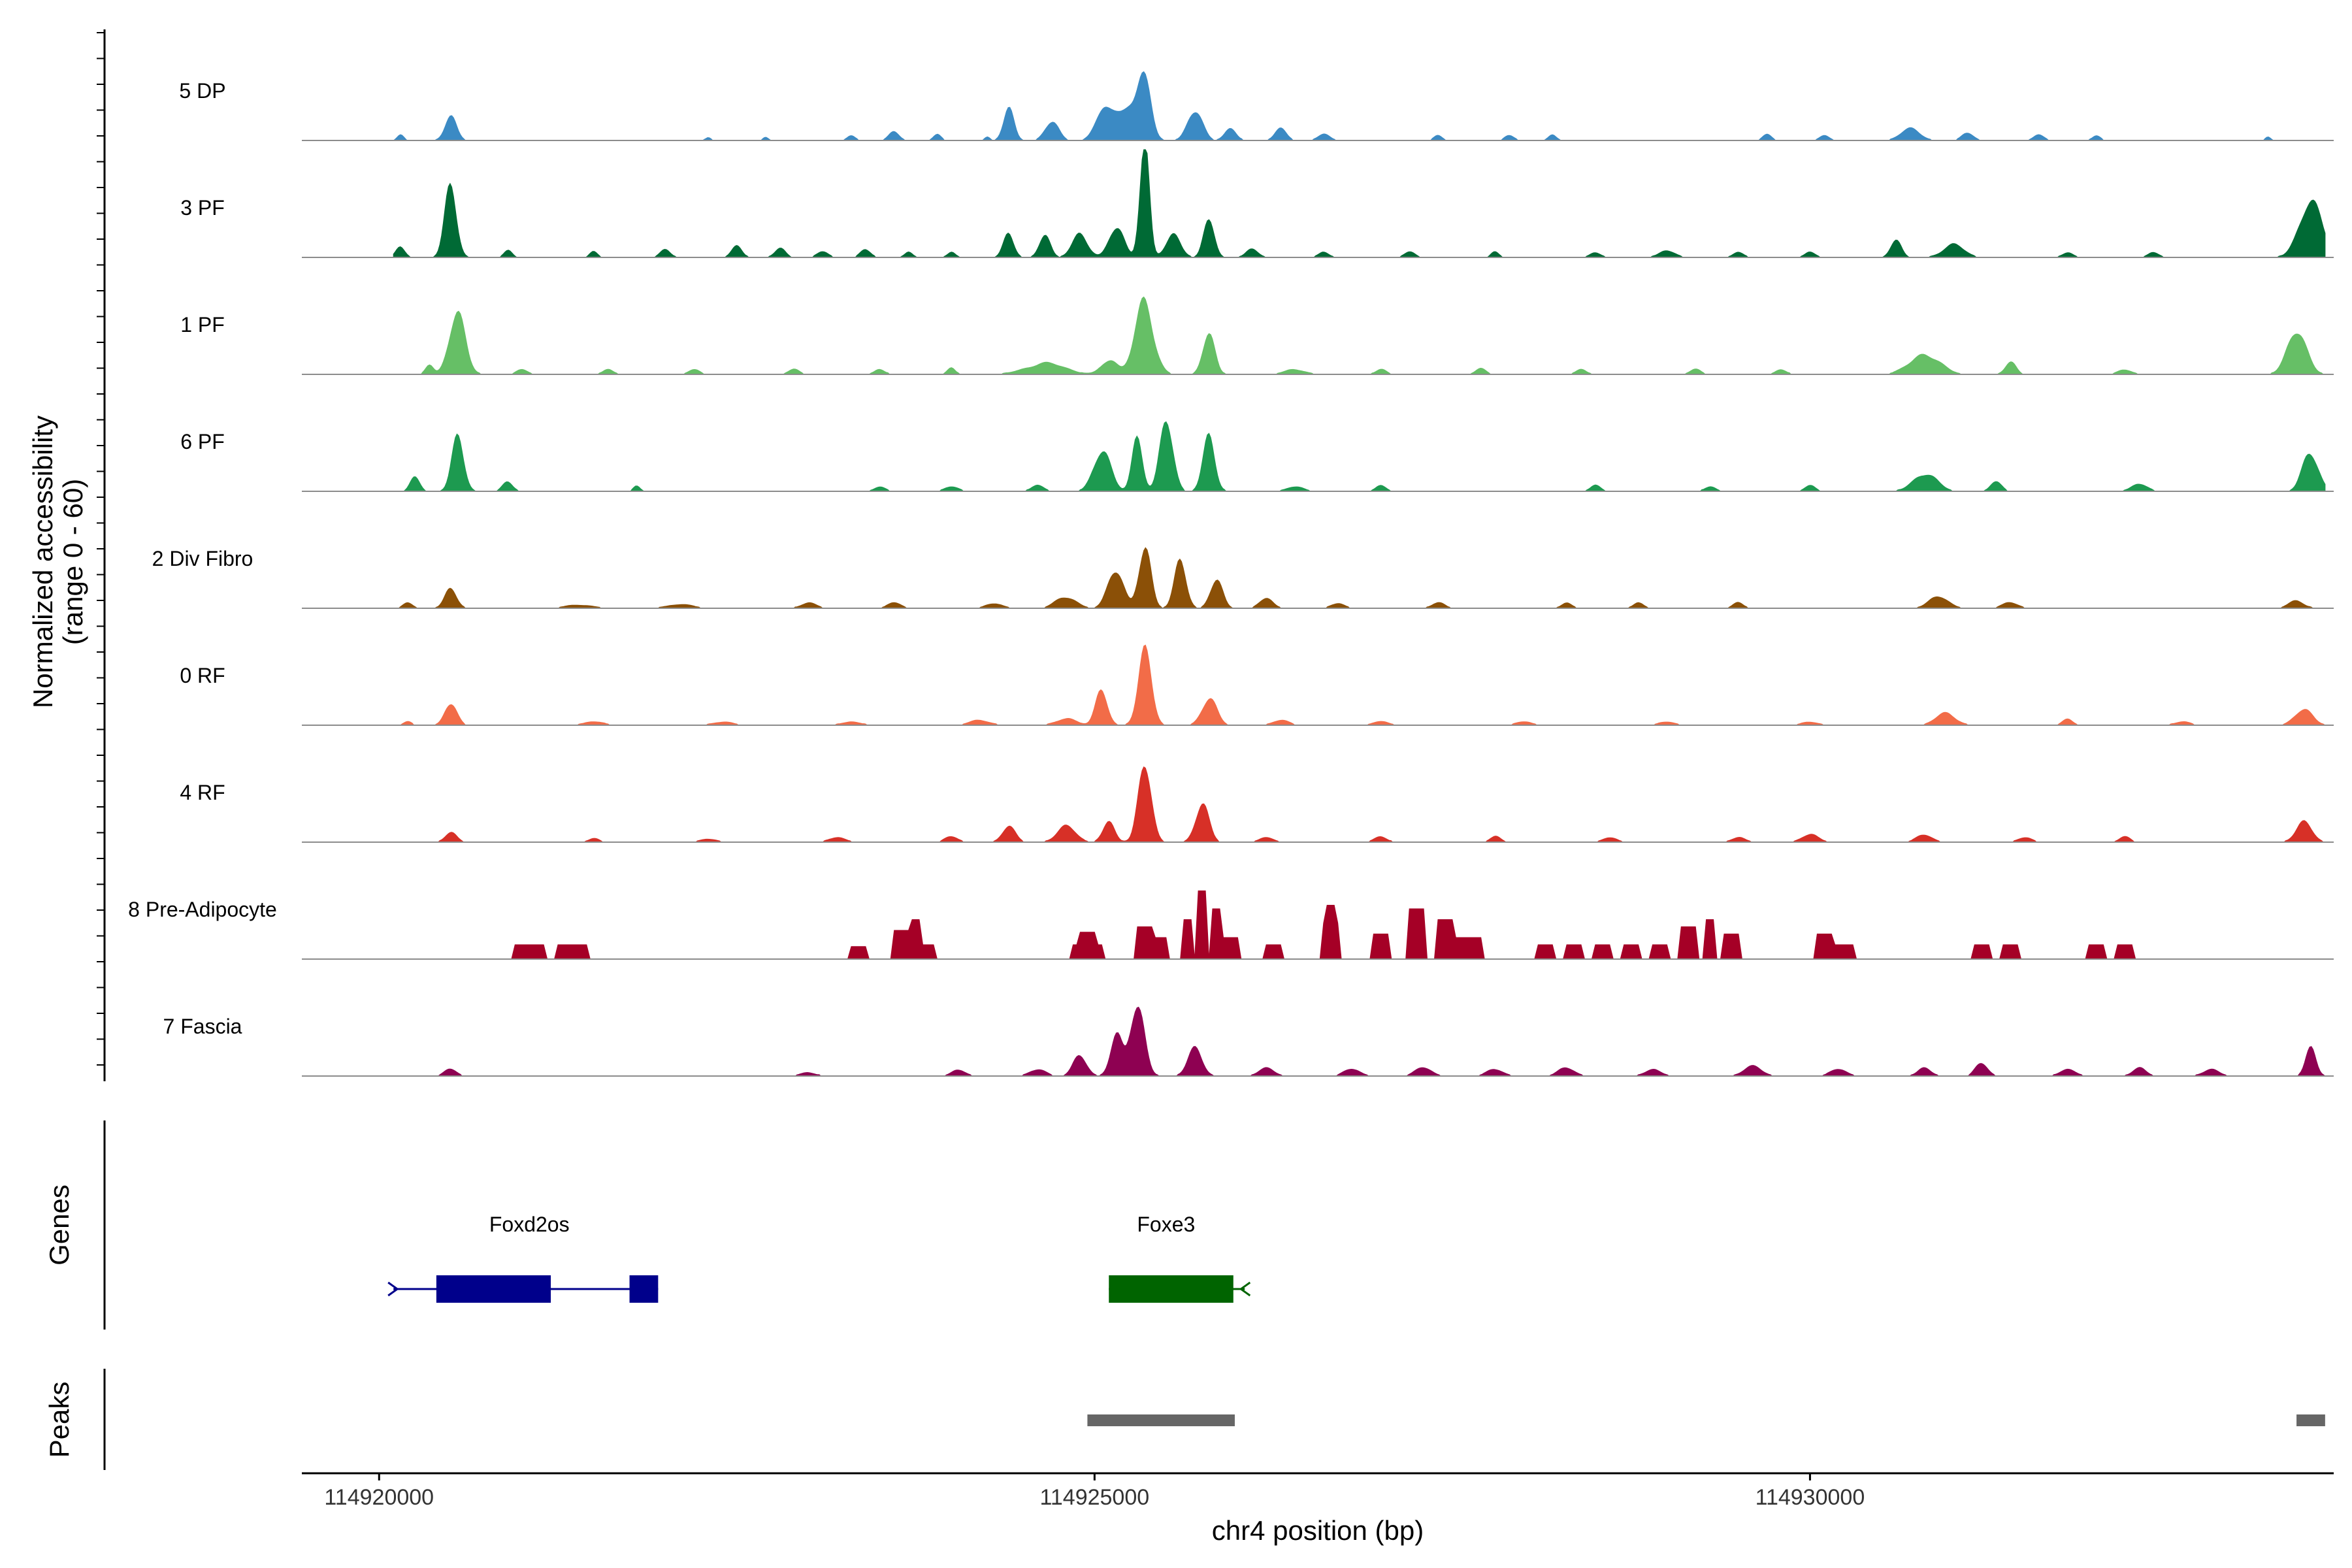 This screenshot has height=1568, width=2352. I want to click on track-label: 0 RF, so click(202, 675).